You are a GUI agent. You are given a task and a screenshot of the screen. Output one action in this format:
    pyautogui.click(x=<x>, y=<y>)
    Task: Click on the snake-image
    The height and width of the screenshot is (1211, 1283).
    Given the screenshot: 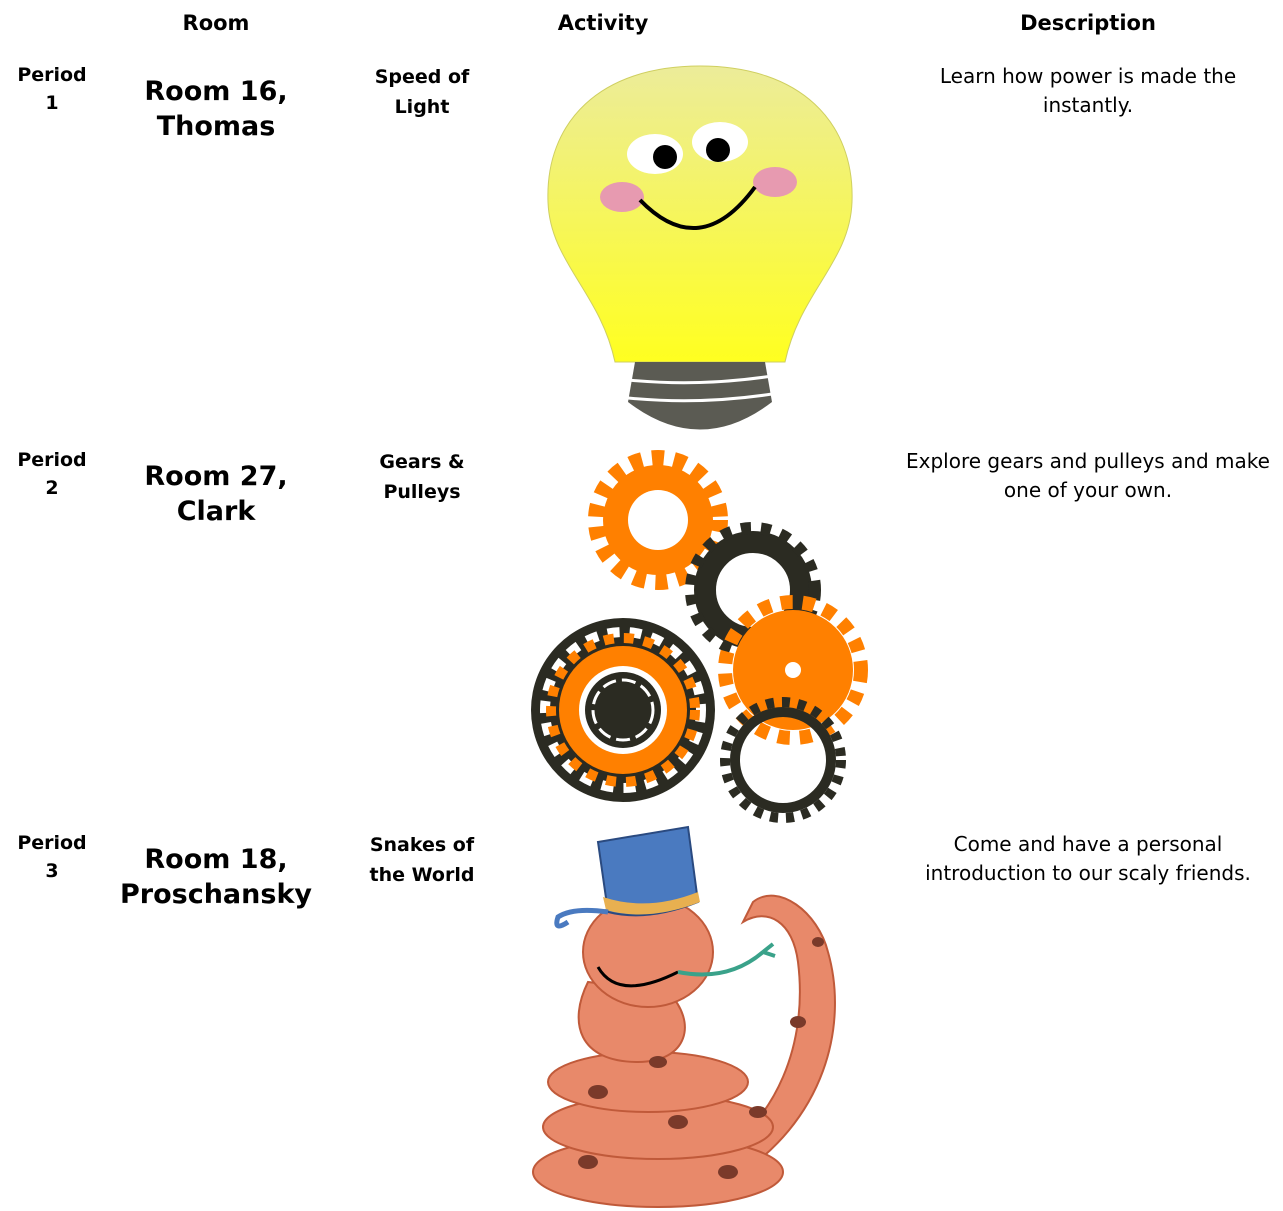 What is the action you would take?
    pyautogui.click(x=684, y=1016)
    